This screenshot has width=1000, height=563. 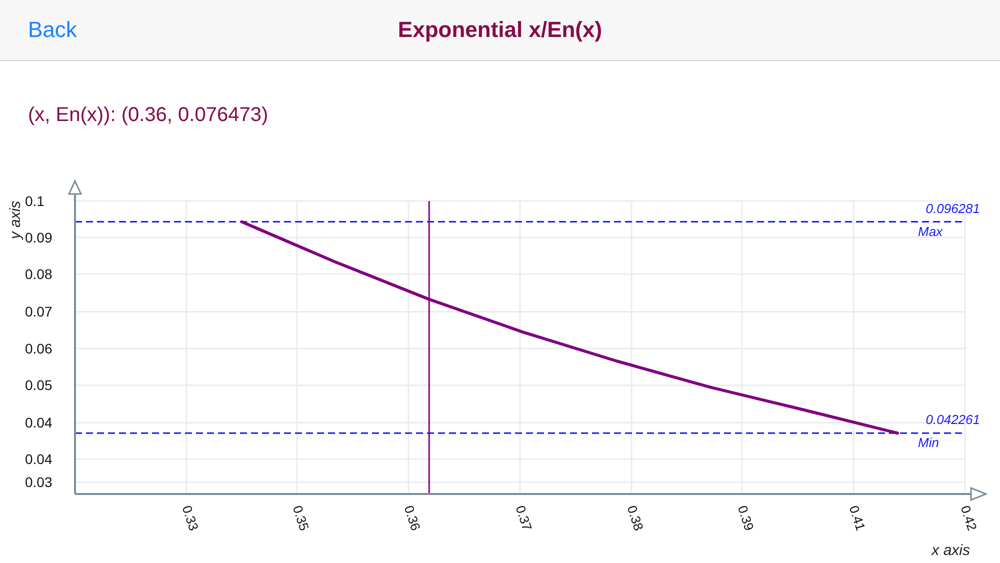 What do you see at coordinates (500, 29) in the screenshot?
I see `chart-title: Exponential x/En(x)` at bounding box center [500, 29].